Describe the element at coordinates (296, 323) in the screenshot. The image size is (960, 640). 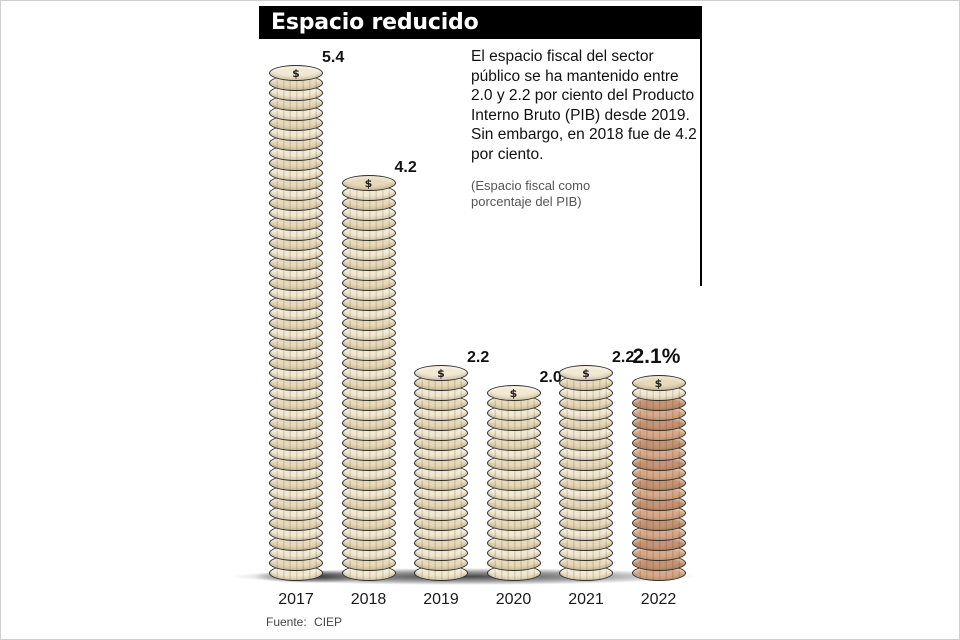
I see `coin-stack-2017: $` at that location.